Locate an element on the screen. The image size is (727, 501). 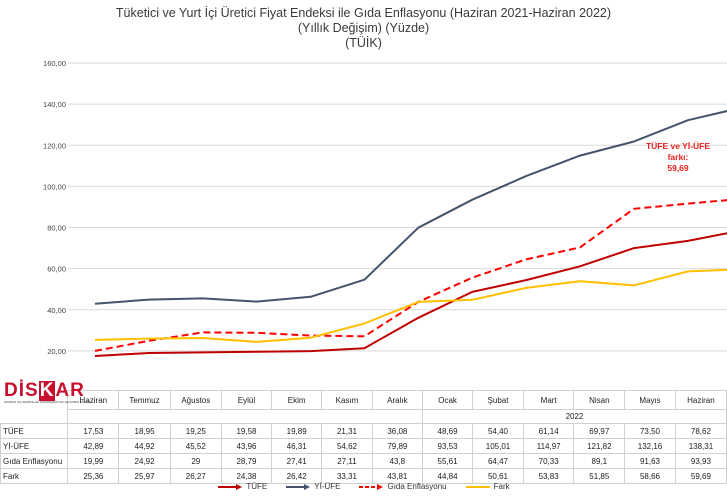
table-cell: 79,89 is located at coordinates (397, 446).